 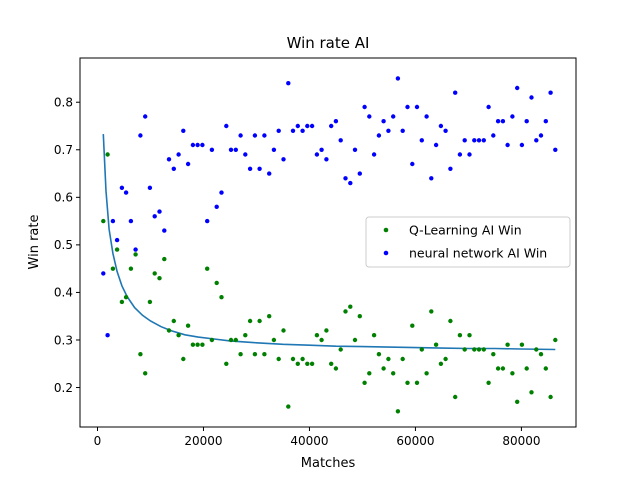 I want to click on legend-marker-q-learning, so click(x=386, y=230).